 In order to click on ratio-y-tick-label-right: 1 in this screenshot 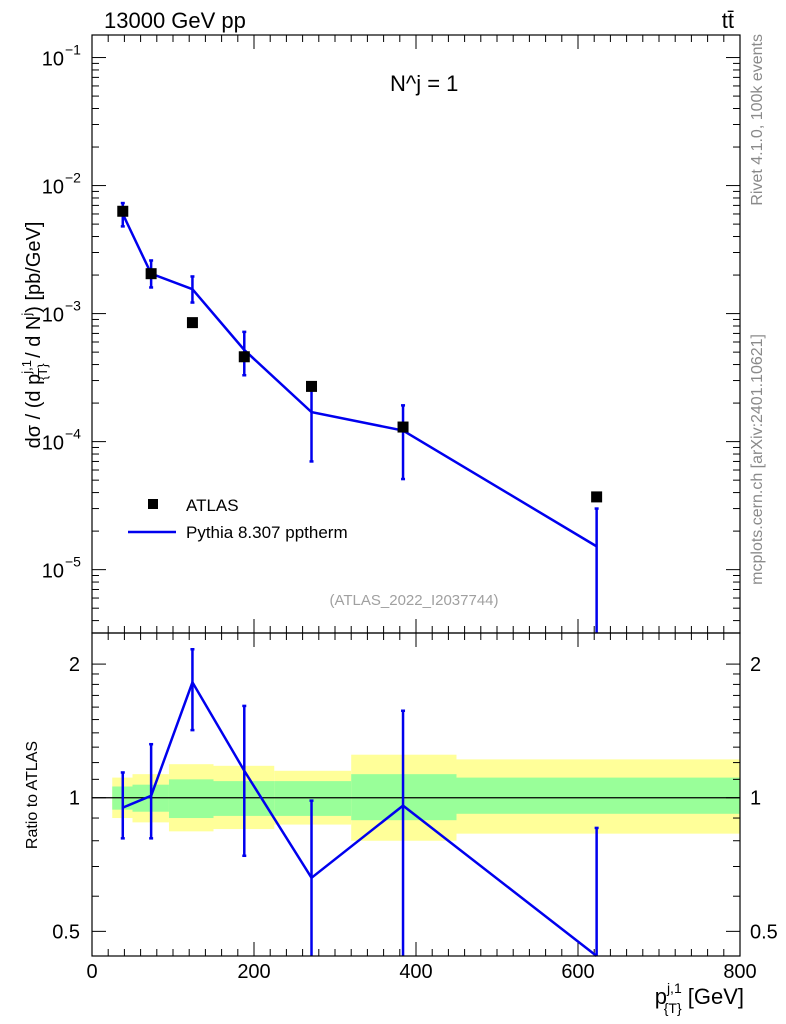, I will do `click(755, 799)`.